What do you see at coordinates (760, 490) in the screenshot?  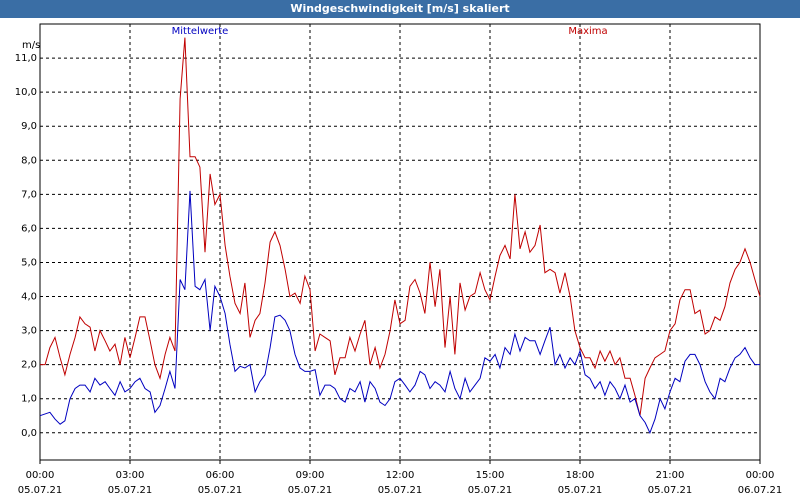 I see `x-tick-date-label: 06.07.21` at bounding box center [760, 490].